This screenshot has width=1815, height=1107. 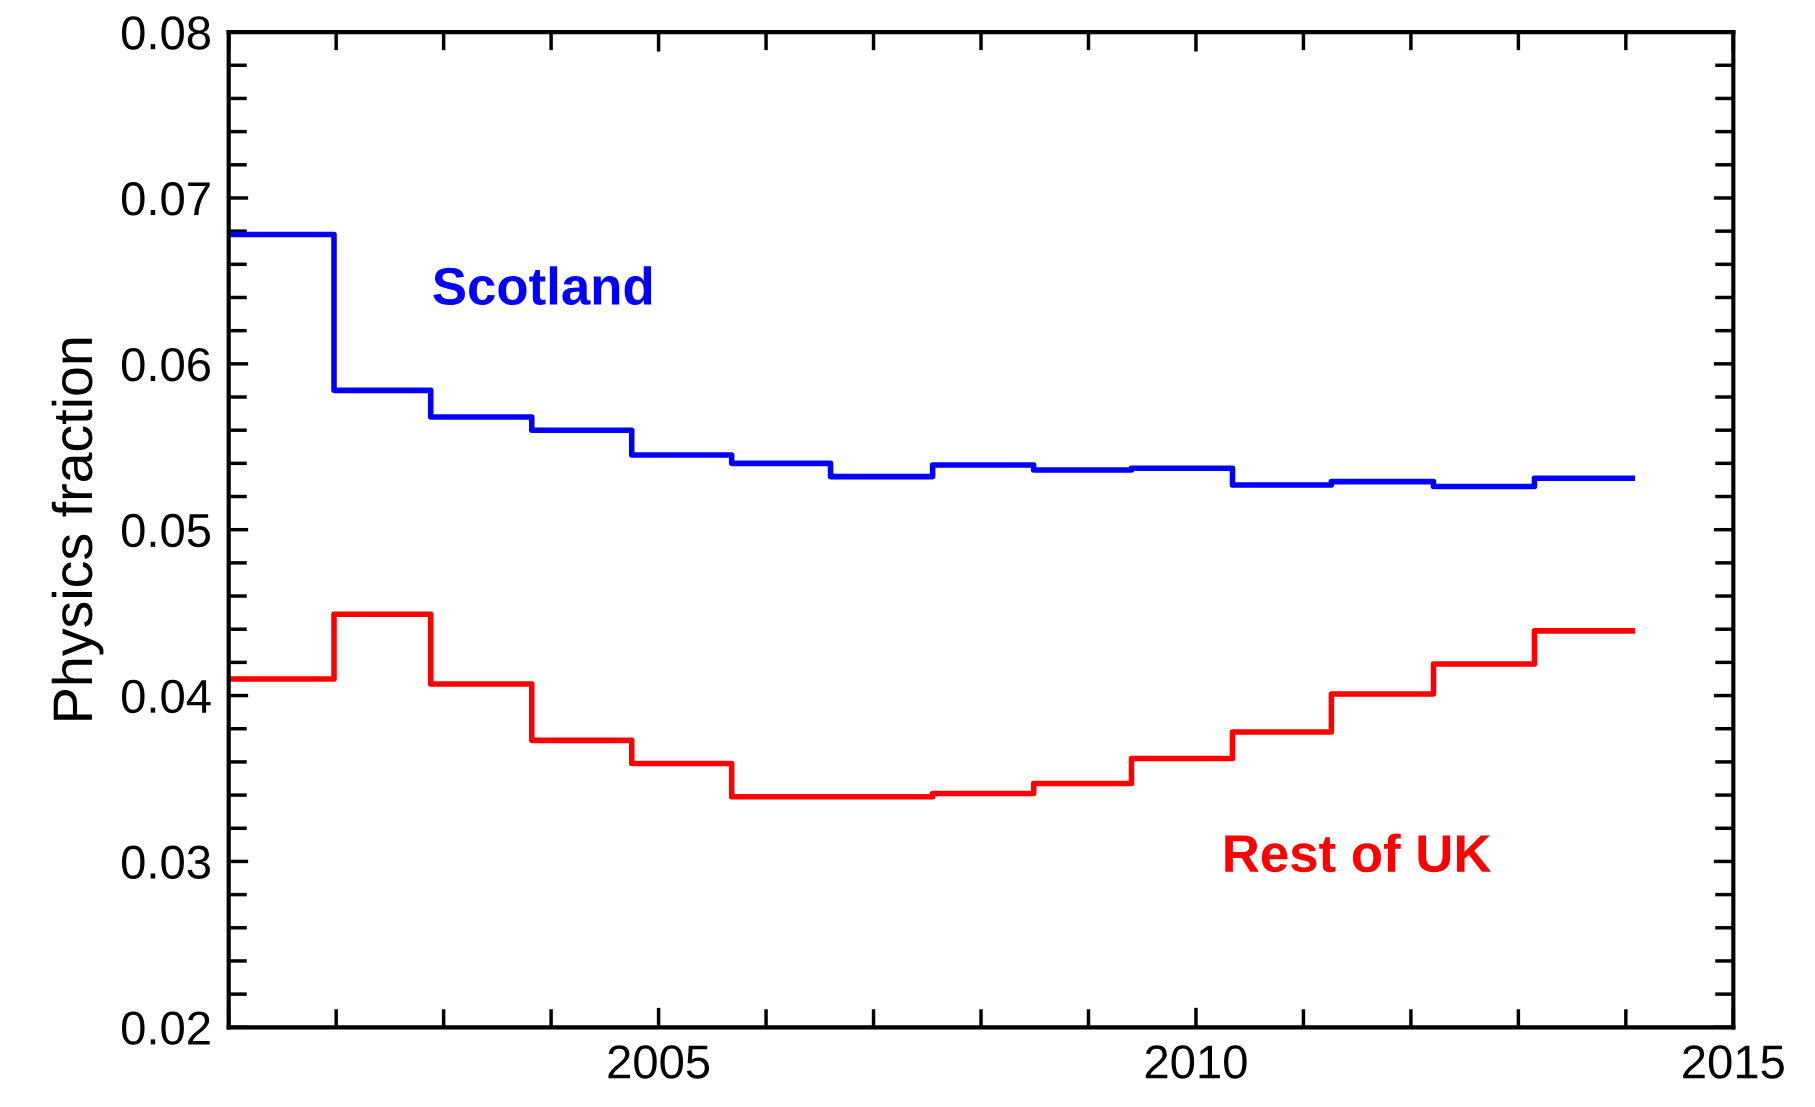 I want to click on y-tick-label: 0.06, so click(x=165, y=364).